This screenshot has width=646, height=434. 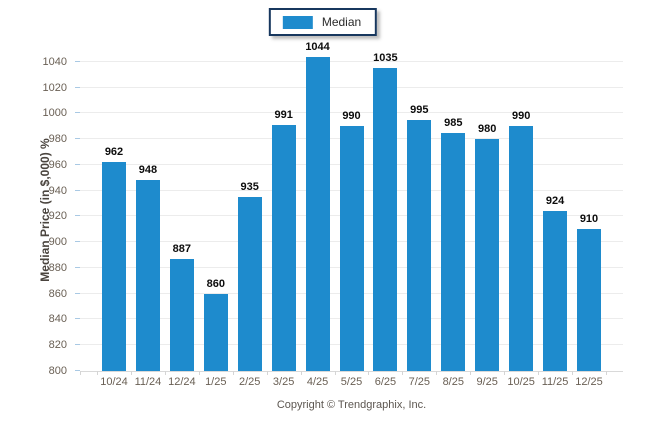 I want to click on x-tick-label: 1/25, so click(x=216, y=382).